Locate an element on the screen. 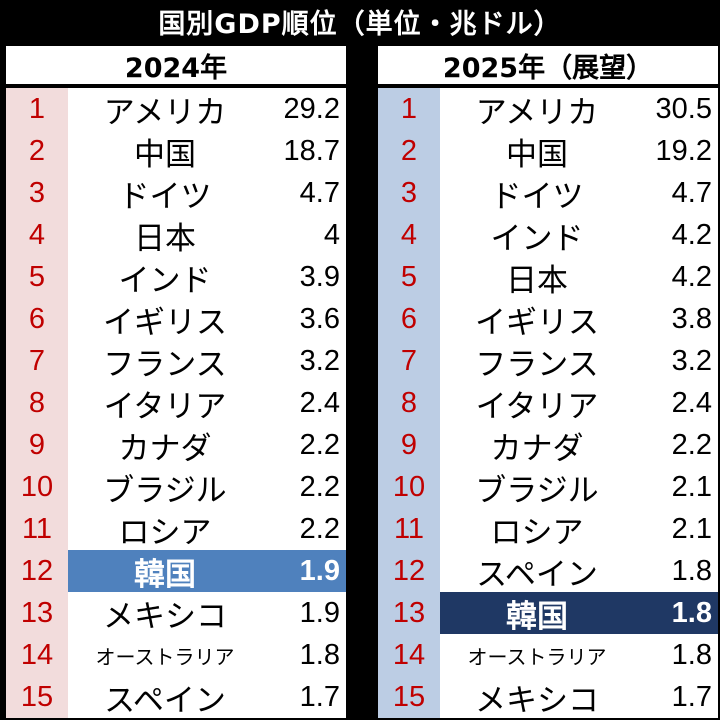  table-2024-header: 2024年 is located at coordinates (176, 67).